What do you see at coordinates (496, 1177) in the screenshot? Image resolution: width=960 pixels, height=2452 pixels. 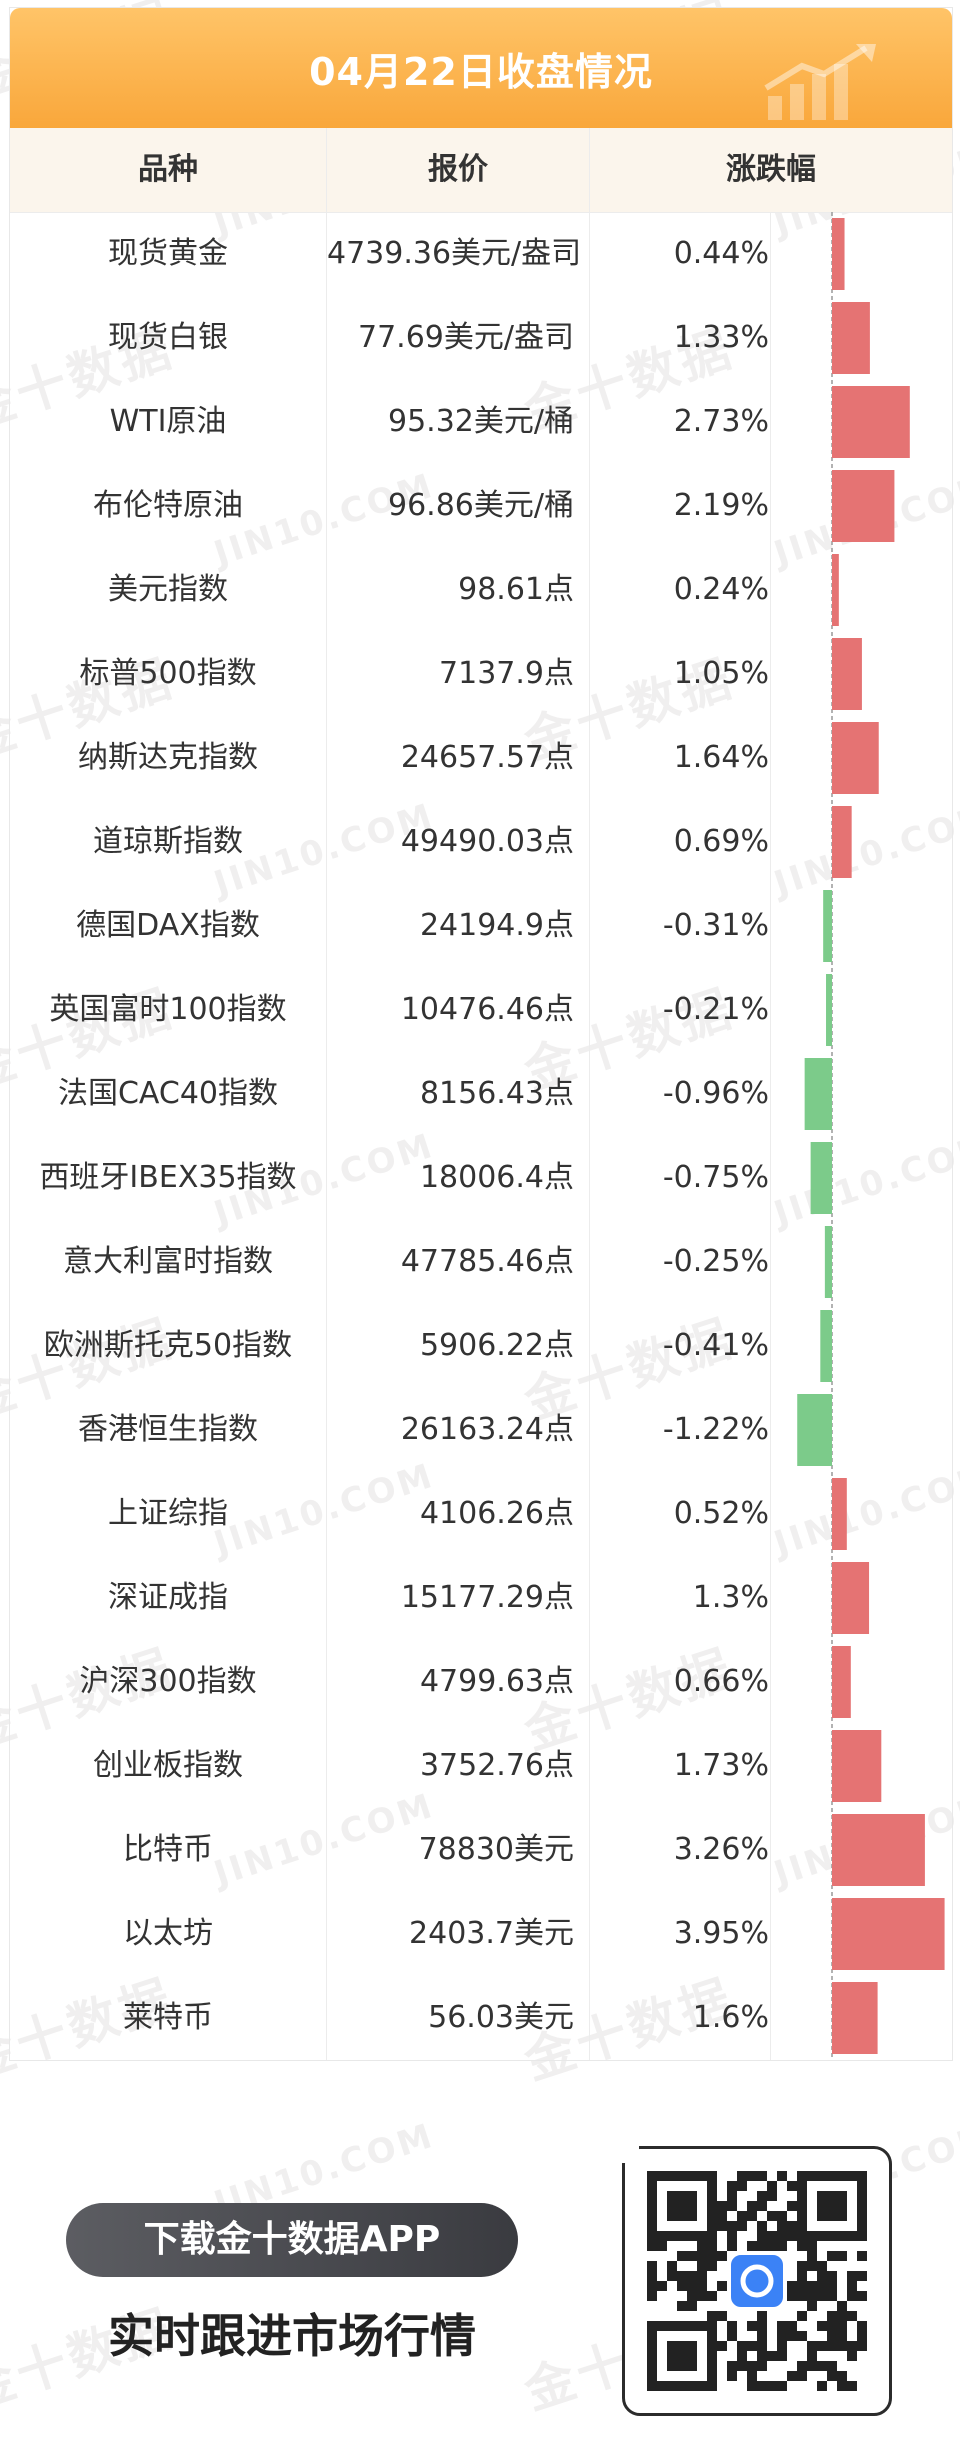 I see `instrument-price: 18006.4点` at bounding box center [496, 1177].